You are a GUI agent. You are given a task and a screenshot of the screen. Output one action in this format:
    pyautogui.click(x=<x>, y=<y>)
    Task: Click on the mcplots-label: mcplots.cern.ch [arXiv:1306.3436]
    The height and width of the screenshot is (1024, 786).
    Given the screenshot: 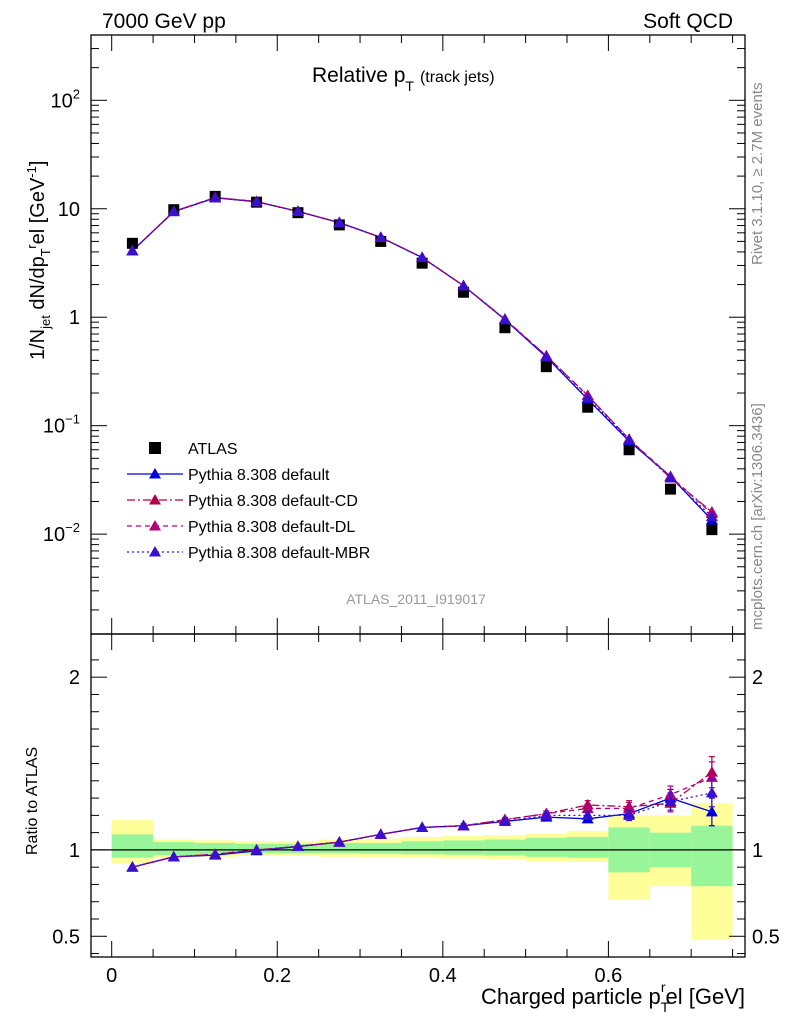 What is the action you would take?
    pyautogui.click(x=757, y=516)
    